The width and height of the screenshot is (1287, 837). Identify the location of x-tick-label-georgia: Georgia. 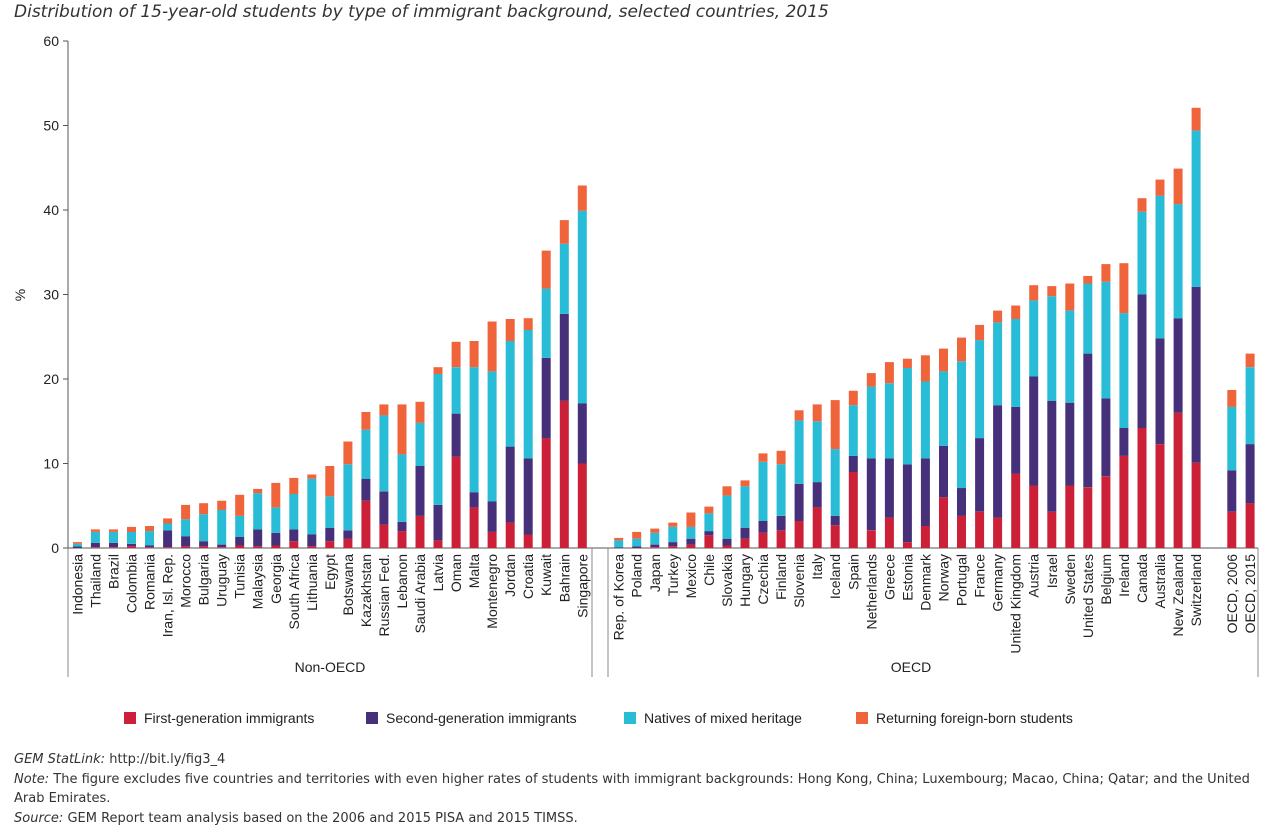
(276, 579).